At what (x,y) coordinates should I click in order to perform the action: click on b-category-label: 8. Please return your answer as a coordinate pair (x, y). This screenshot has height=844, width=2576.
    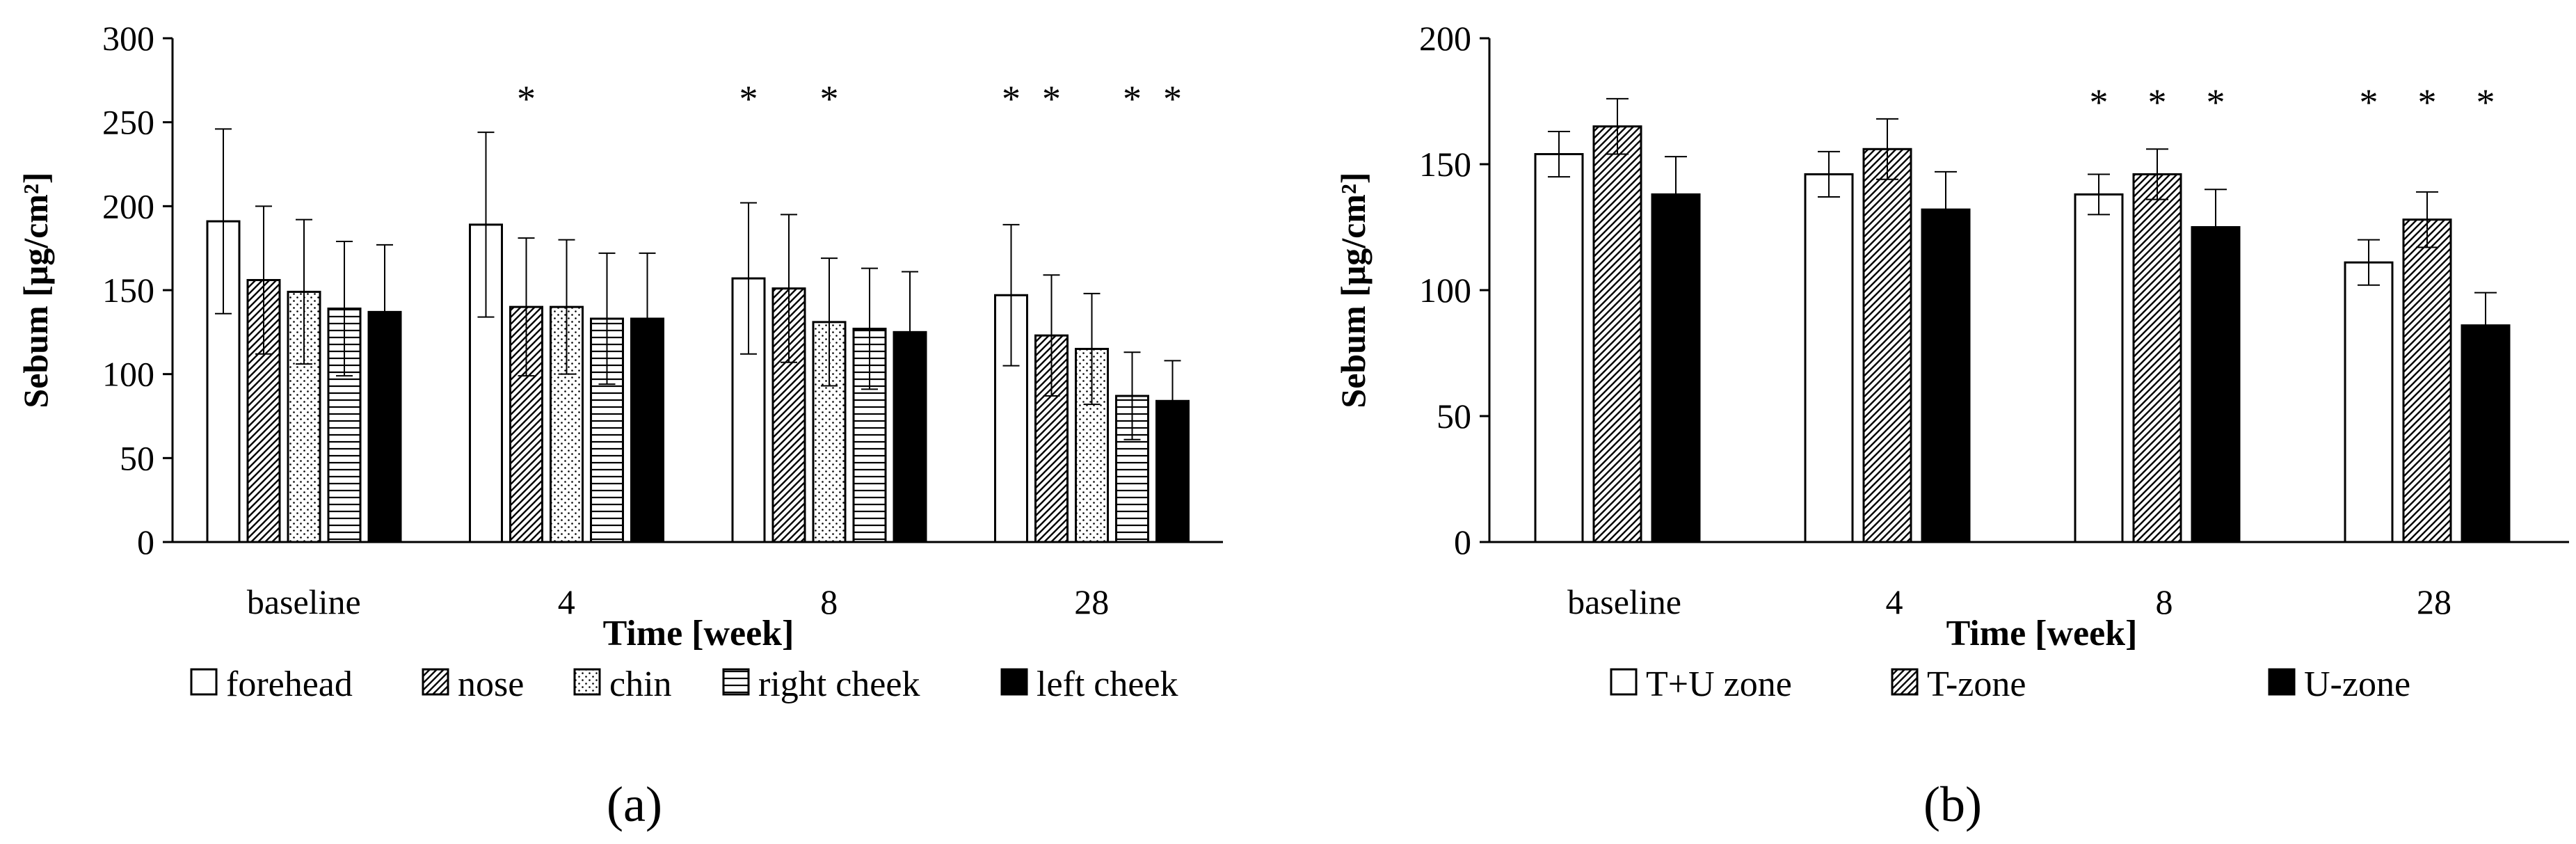
    Looking at the image, I should click on (2164, 602).